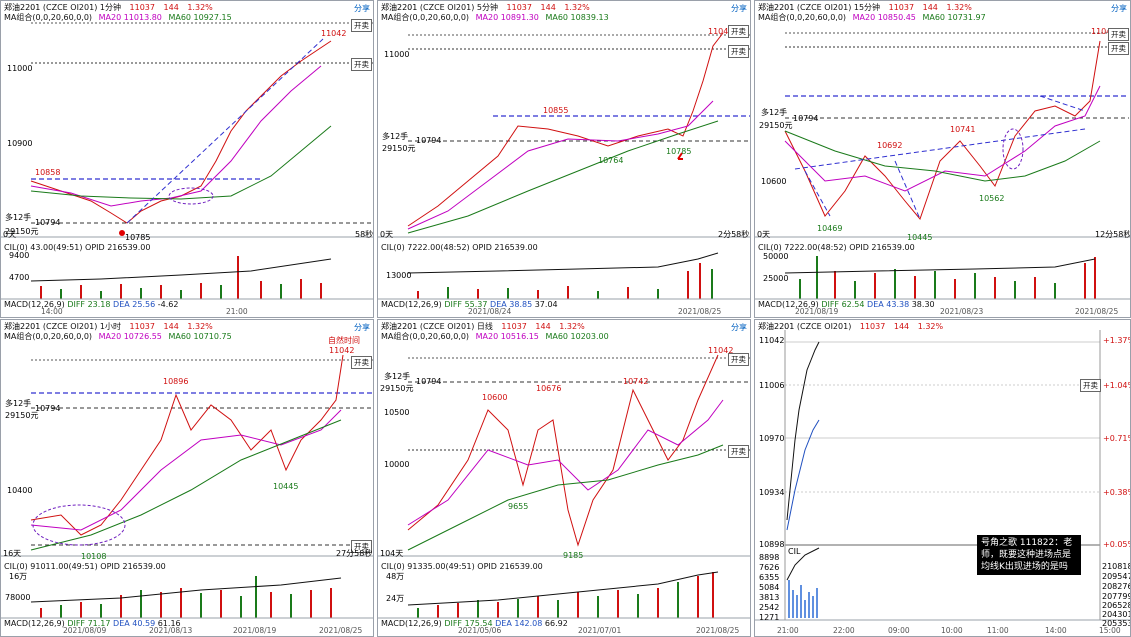 This screenshot has width=1131, height=637. Describe the element at coordinates (354, 553) in the screenshot. I see `countdown-label: 27分58秒` at that location.